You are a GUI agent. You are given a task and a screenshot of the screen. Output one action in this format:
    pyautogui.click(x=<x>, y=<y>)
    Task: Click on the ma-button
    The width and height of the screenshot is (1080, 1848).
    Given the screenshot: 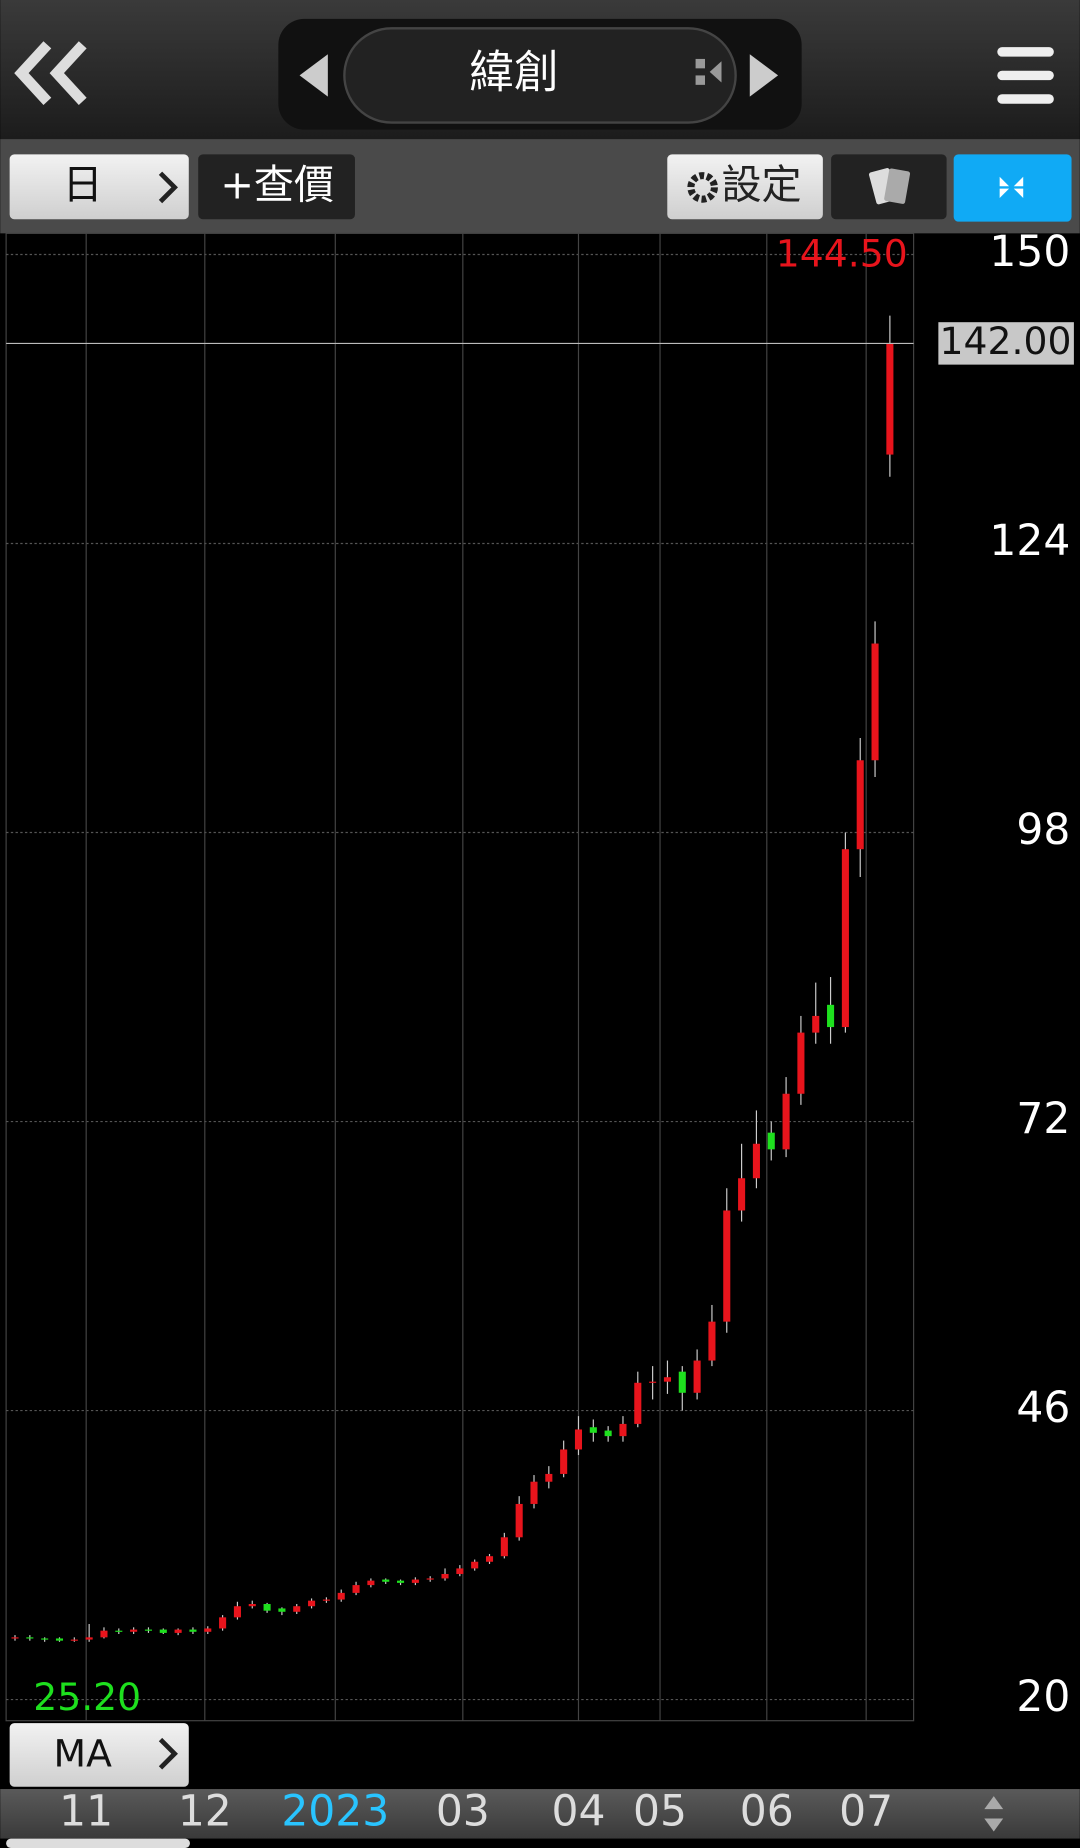 What is the action you would take?
    pyautogui.click(x=99, y=1755)
    